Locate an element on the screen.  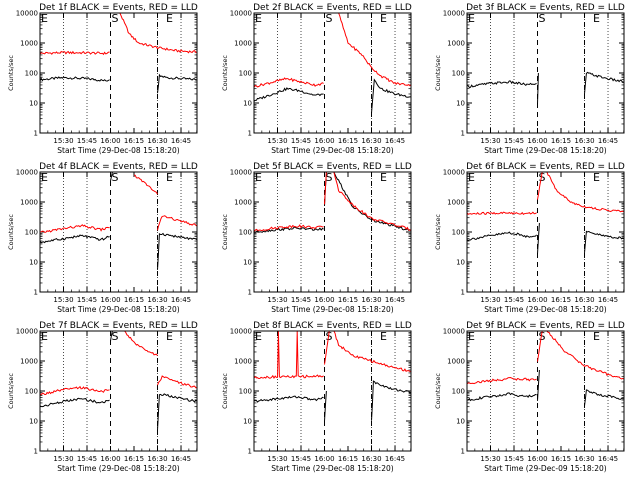
panel-title: Det 8f BLACK = Events, RED = LLD is located at coordinates (332, 326).